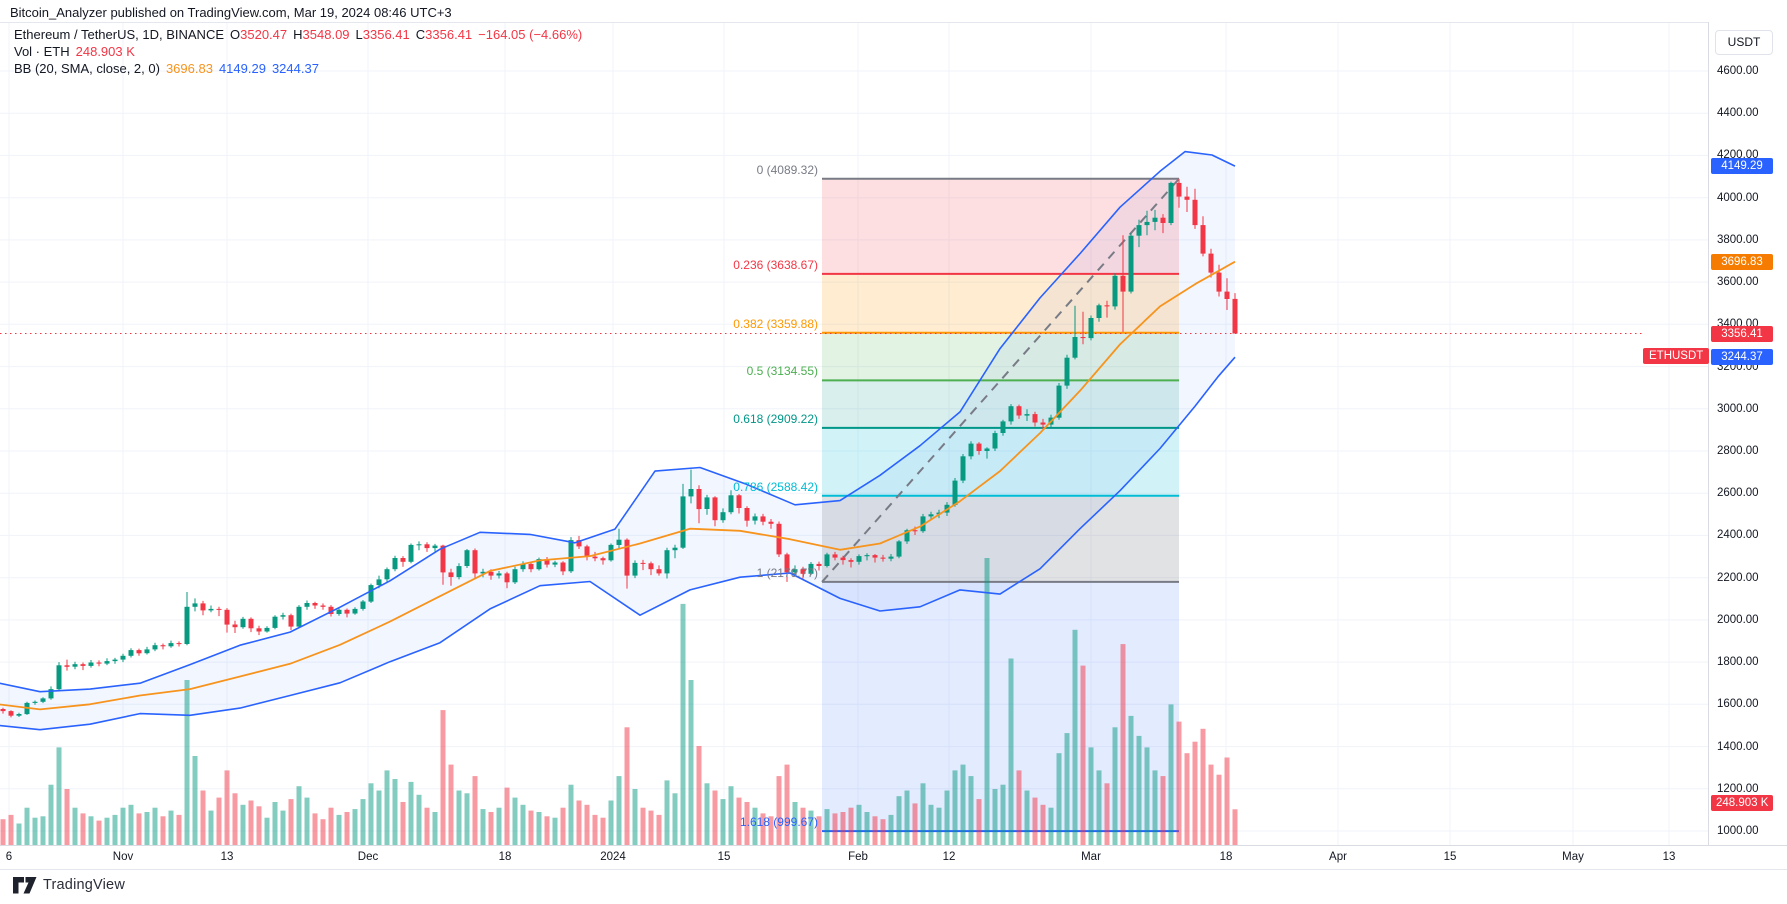 Image resolution: width=1787 pixels, height=904 pixels. I want to click on volume-label: Vol · ETH, so click(42, 51).